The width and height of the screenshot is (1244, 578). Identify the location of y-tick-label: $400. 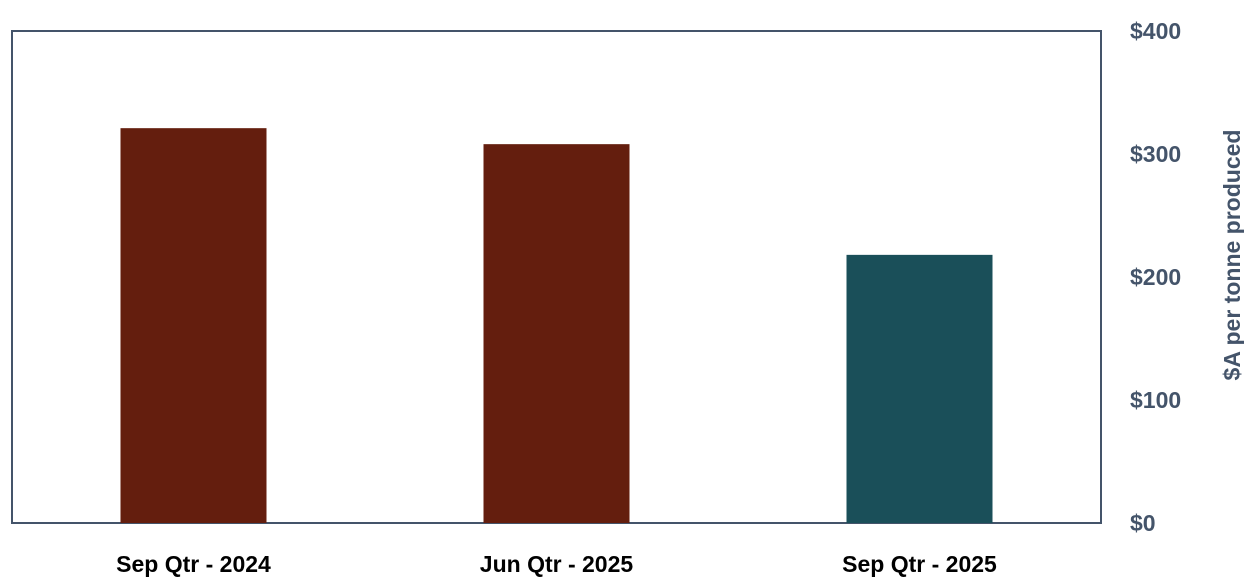
(1155, 31).